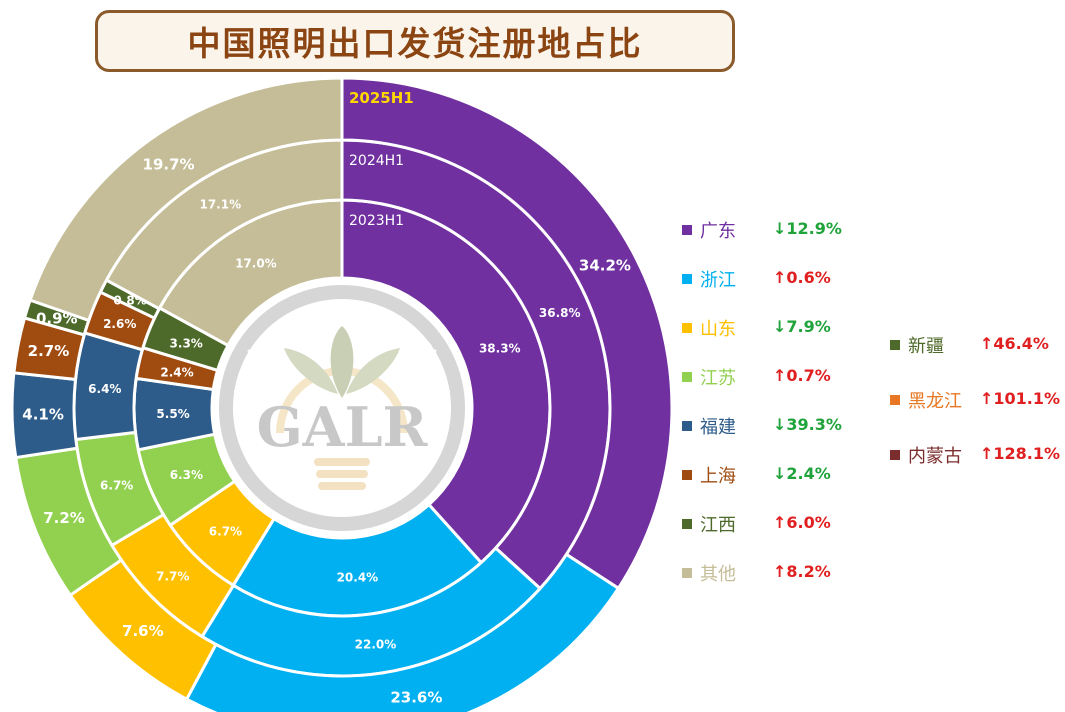  What do you see at coordinates (926, 346) in the screenshot?
I see `legend-label: 新疆` at bounding box center [926, 346].